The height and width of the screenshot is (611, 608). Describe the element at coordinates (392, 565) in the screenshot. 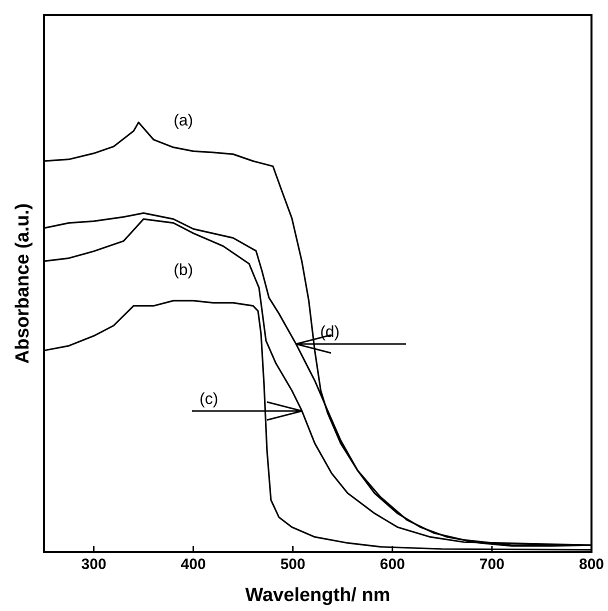

I see `x-tick-label: 600` at that location.